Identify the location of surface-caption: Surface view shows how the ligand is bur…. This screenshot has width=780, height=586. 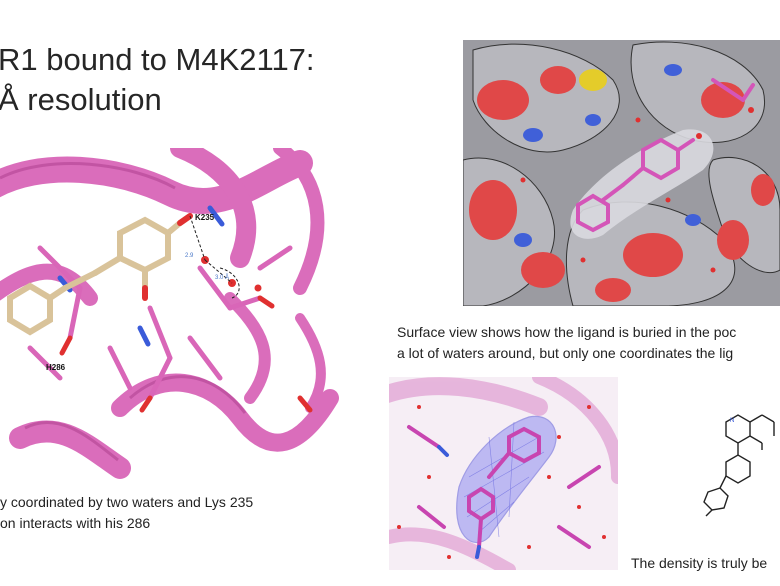
(566, 343).